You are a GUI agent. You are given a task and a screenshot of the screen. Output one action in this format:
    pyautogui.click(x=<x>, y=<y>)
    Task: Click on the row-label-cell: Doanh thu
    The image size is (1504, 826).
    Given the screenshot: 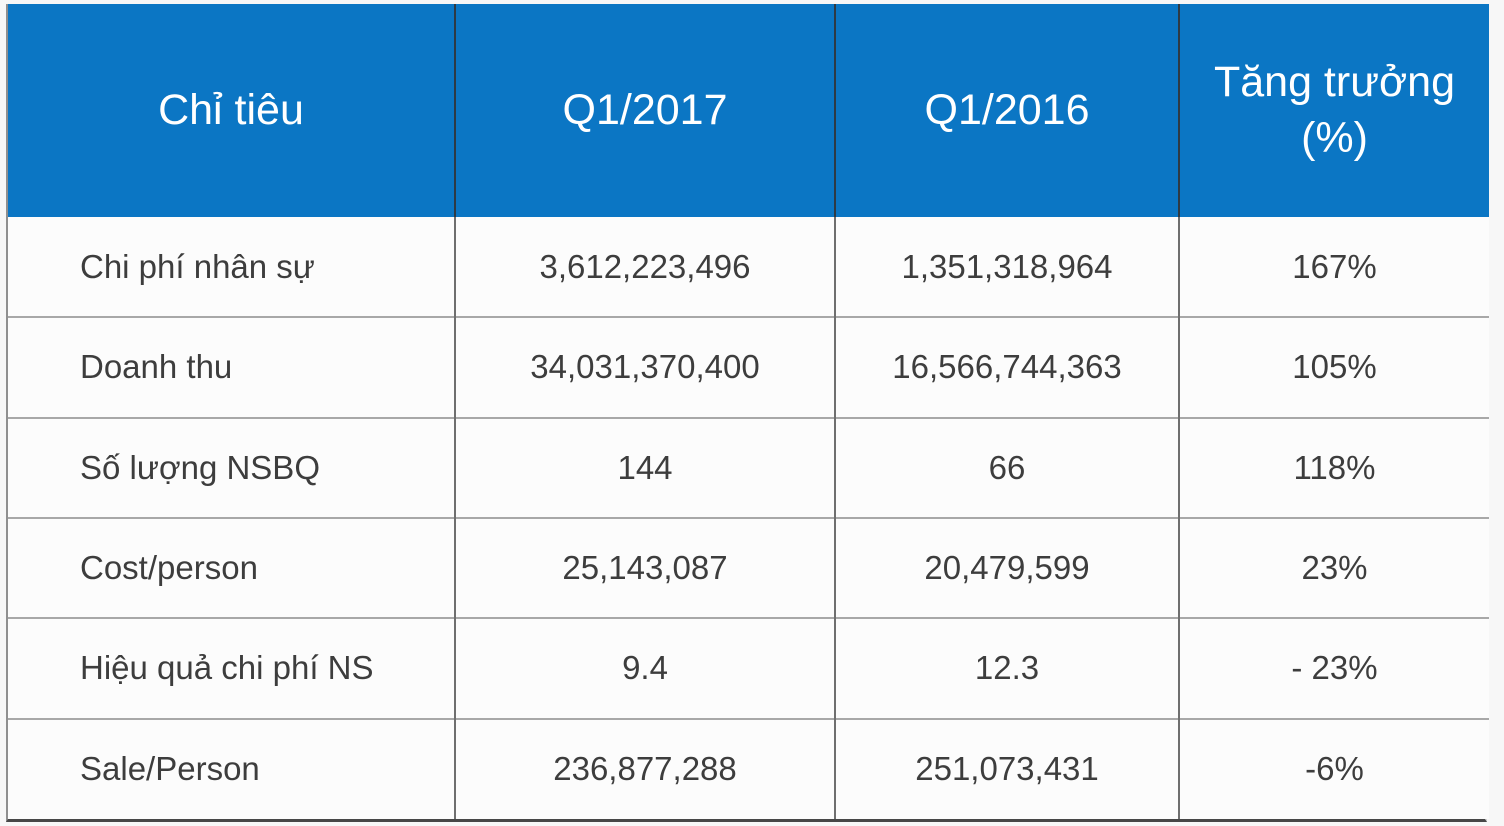 What is the action you would take?
    pyautogui.click(x=231, y=367)
    